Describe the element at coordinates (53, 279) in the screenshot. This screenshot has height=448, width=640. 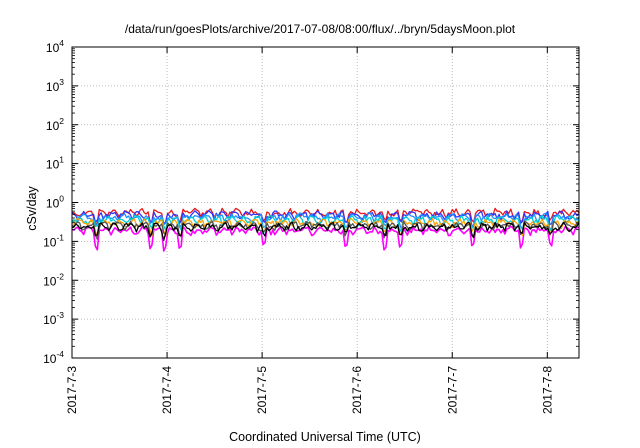
I see `y-tick-label: 10⁻²` at that location.